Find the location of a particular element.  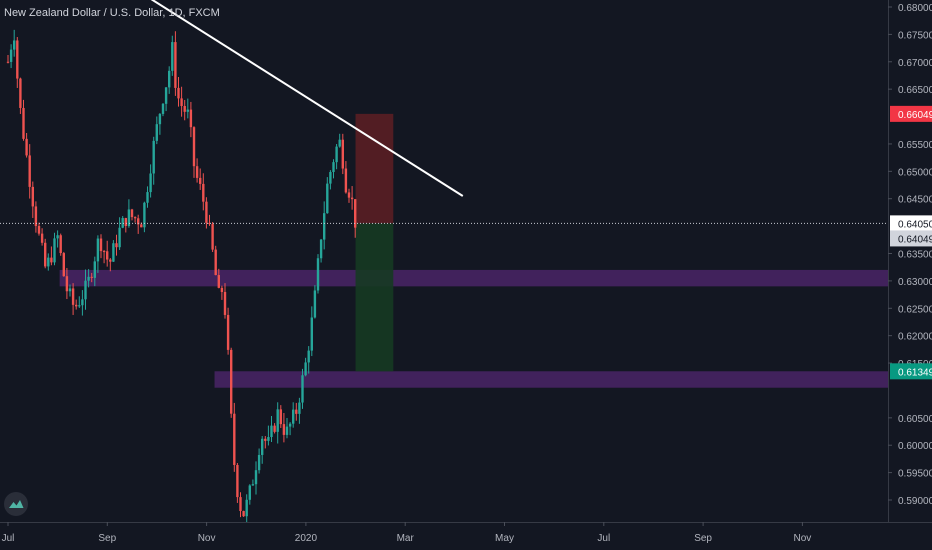

x-tick-label-5: May is located at coordinates (504, 538).